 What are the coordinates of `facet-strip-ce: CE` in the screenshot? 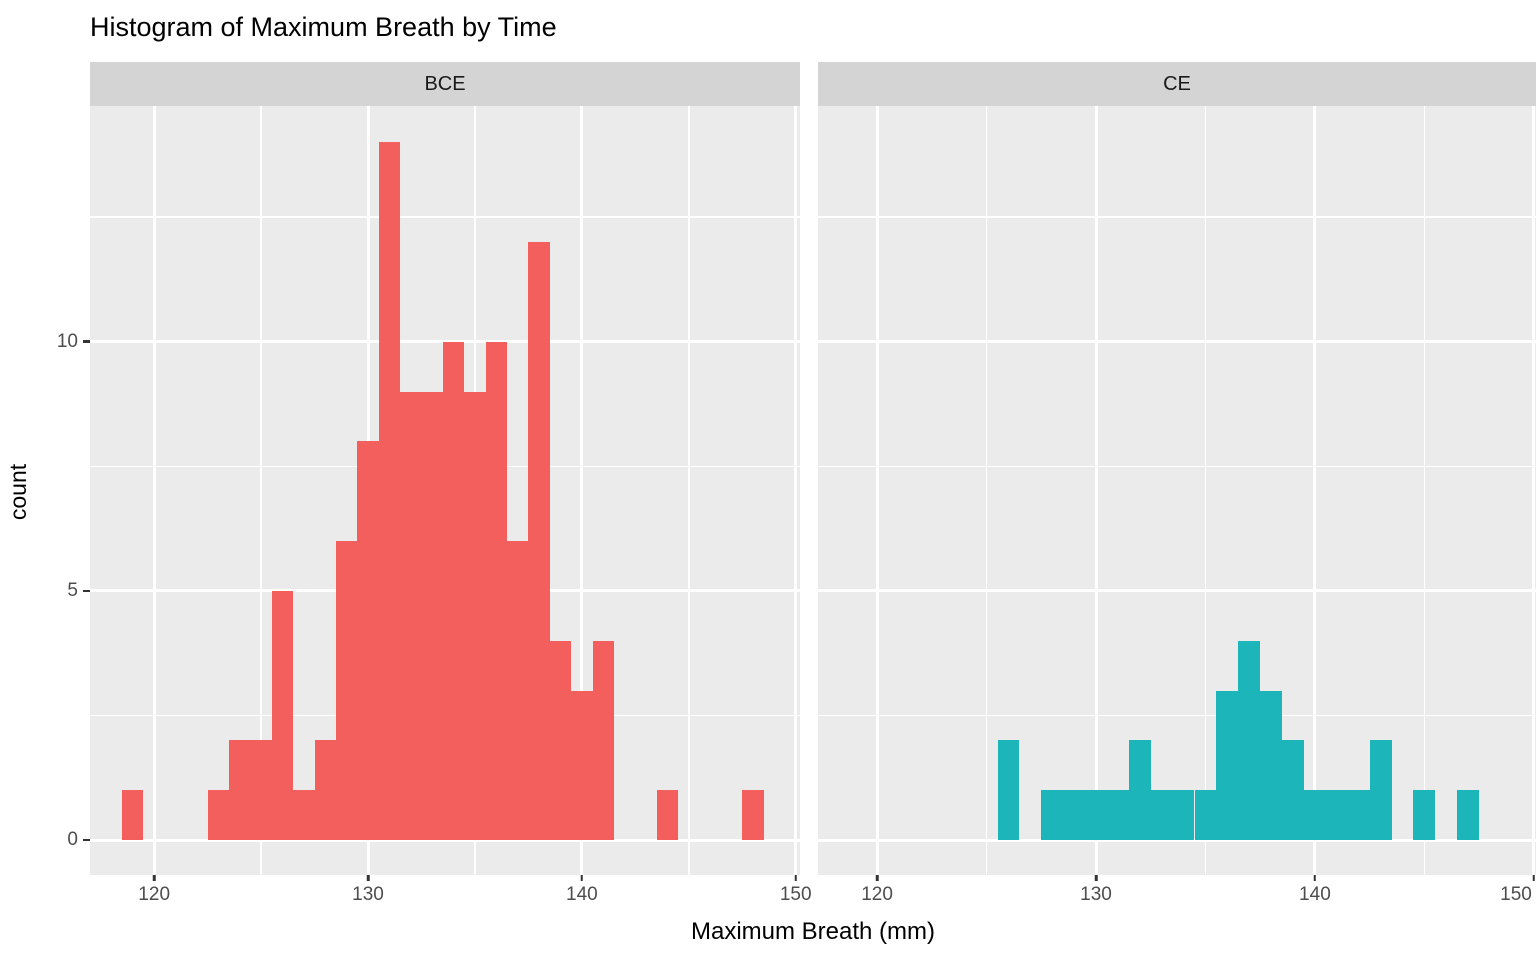 It's located at (1177, 84).